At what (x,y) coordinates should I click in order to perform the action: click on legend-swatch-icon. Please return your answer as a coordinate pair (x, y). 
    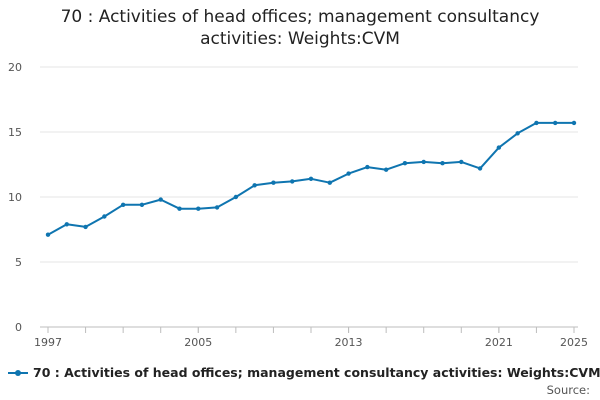
    Looking at the image, I should click on (18, 373).